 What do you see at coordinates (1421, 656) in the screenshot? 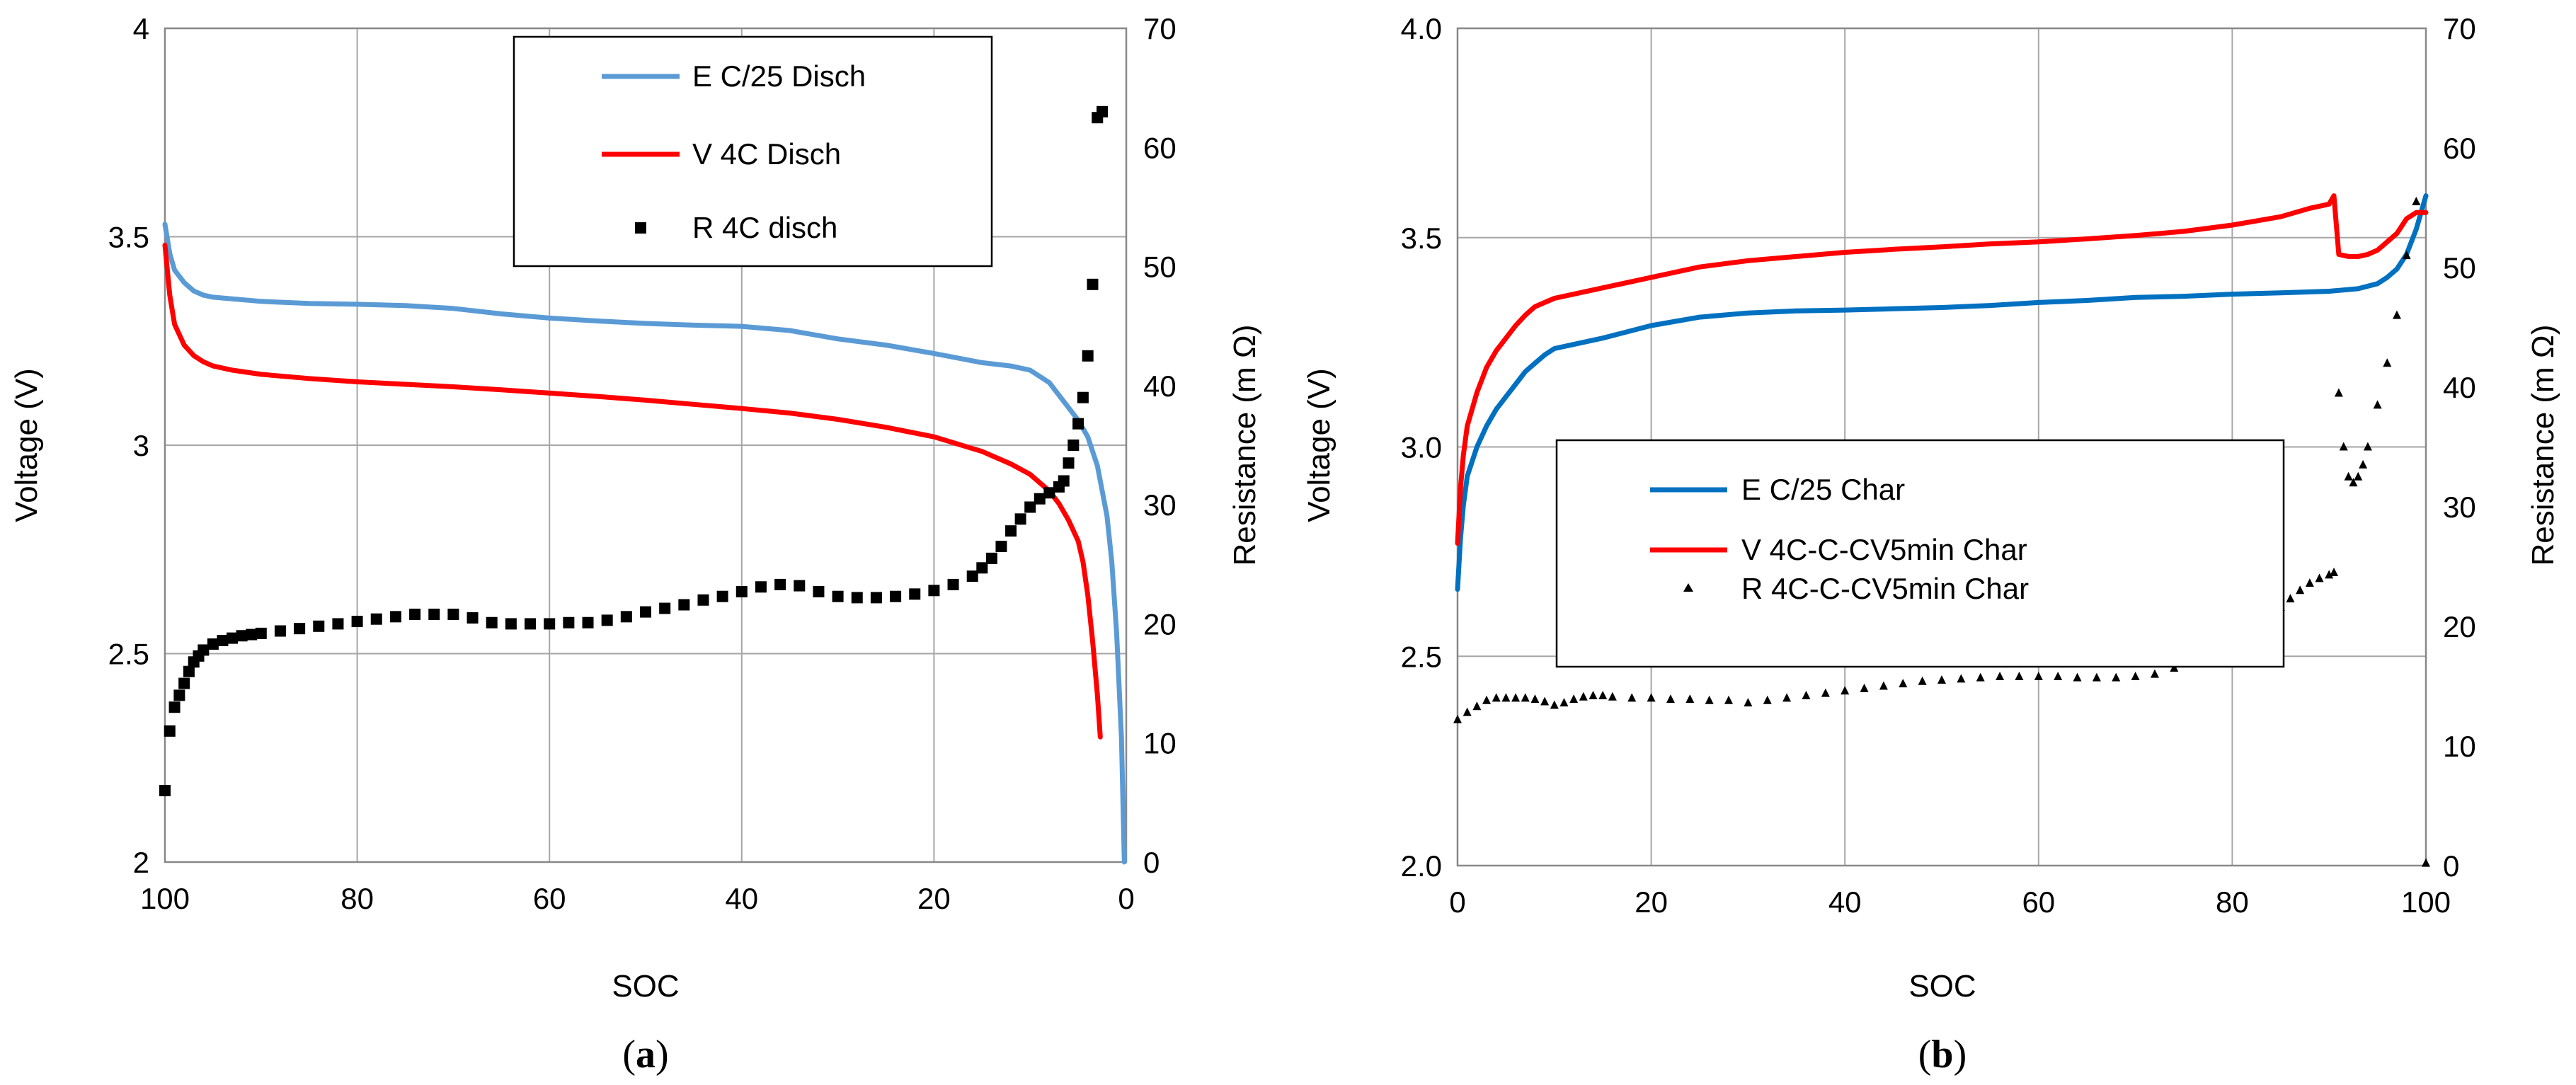
I see `panel-b-left-tick: 2.5` at bounding box center [1421, 656].